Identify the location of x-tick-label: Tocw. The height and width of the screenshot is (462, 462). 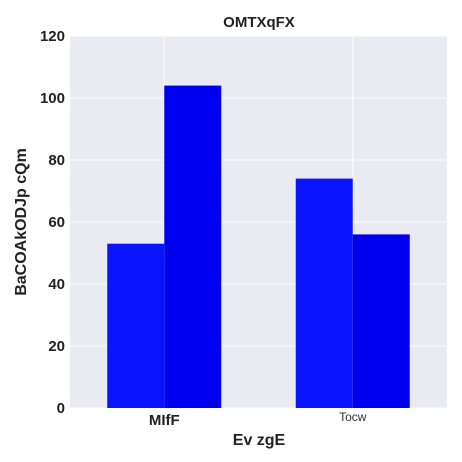
(353, 417).